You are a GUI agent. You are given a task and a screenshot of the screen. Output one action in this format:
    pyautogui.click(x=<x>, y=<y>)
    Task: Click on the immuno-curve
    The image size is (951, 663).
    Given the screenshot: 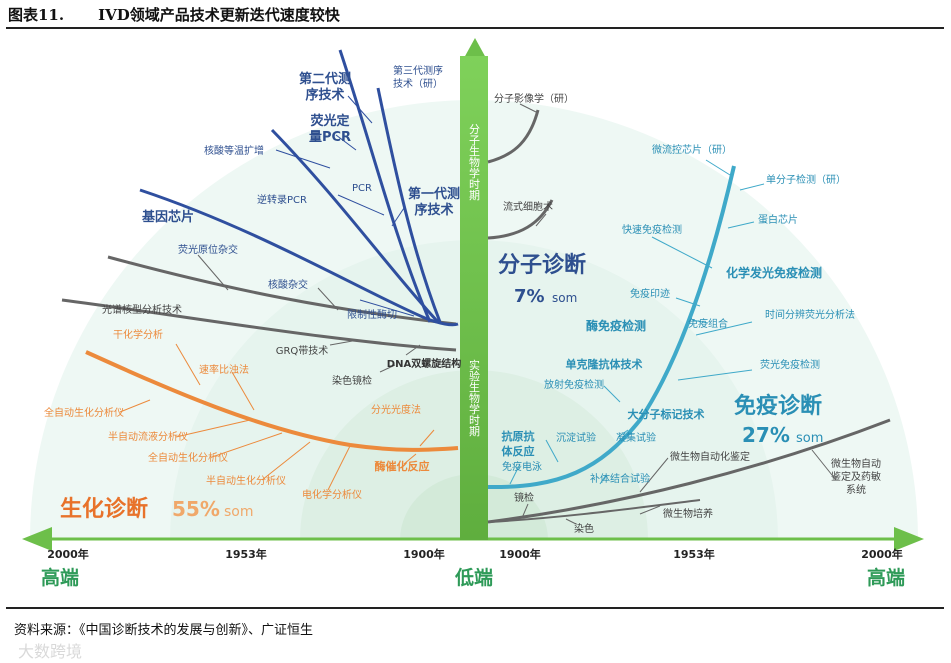 What is the action you would take?
    pyautogui.click(x=611, y=327)
    